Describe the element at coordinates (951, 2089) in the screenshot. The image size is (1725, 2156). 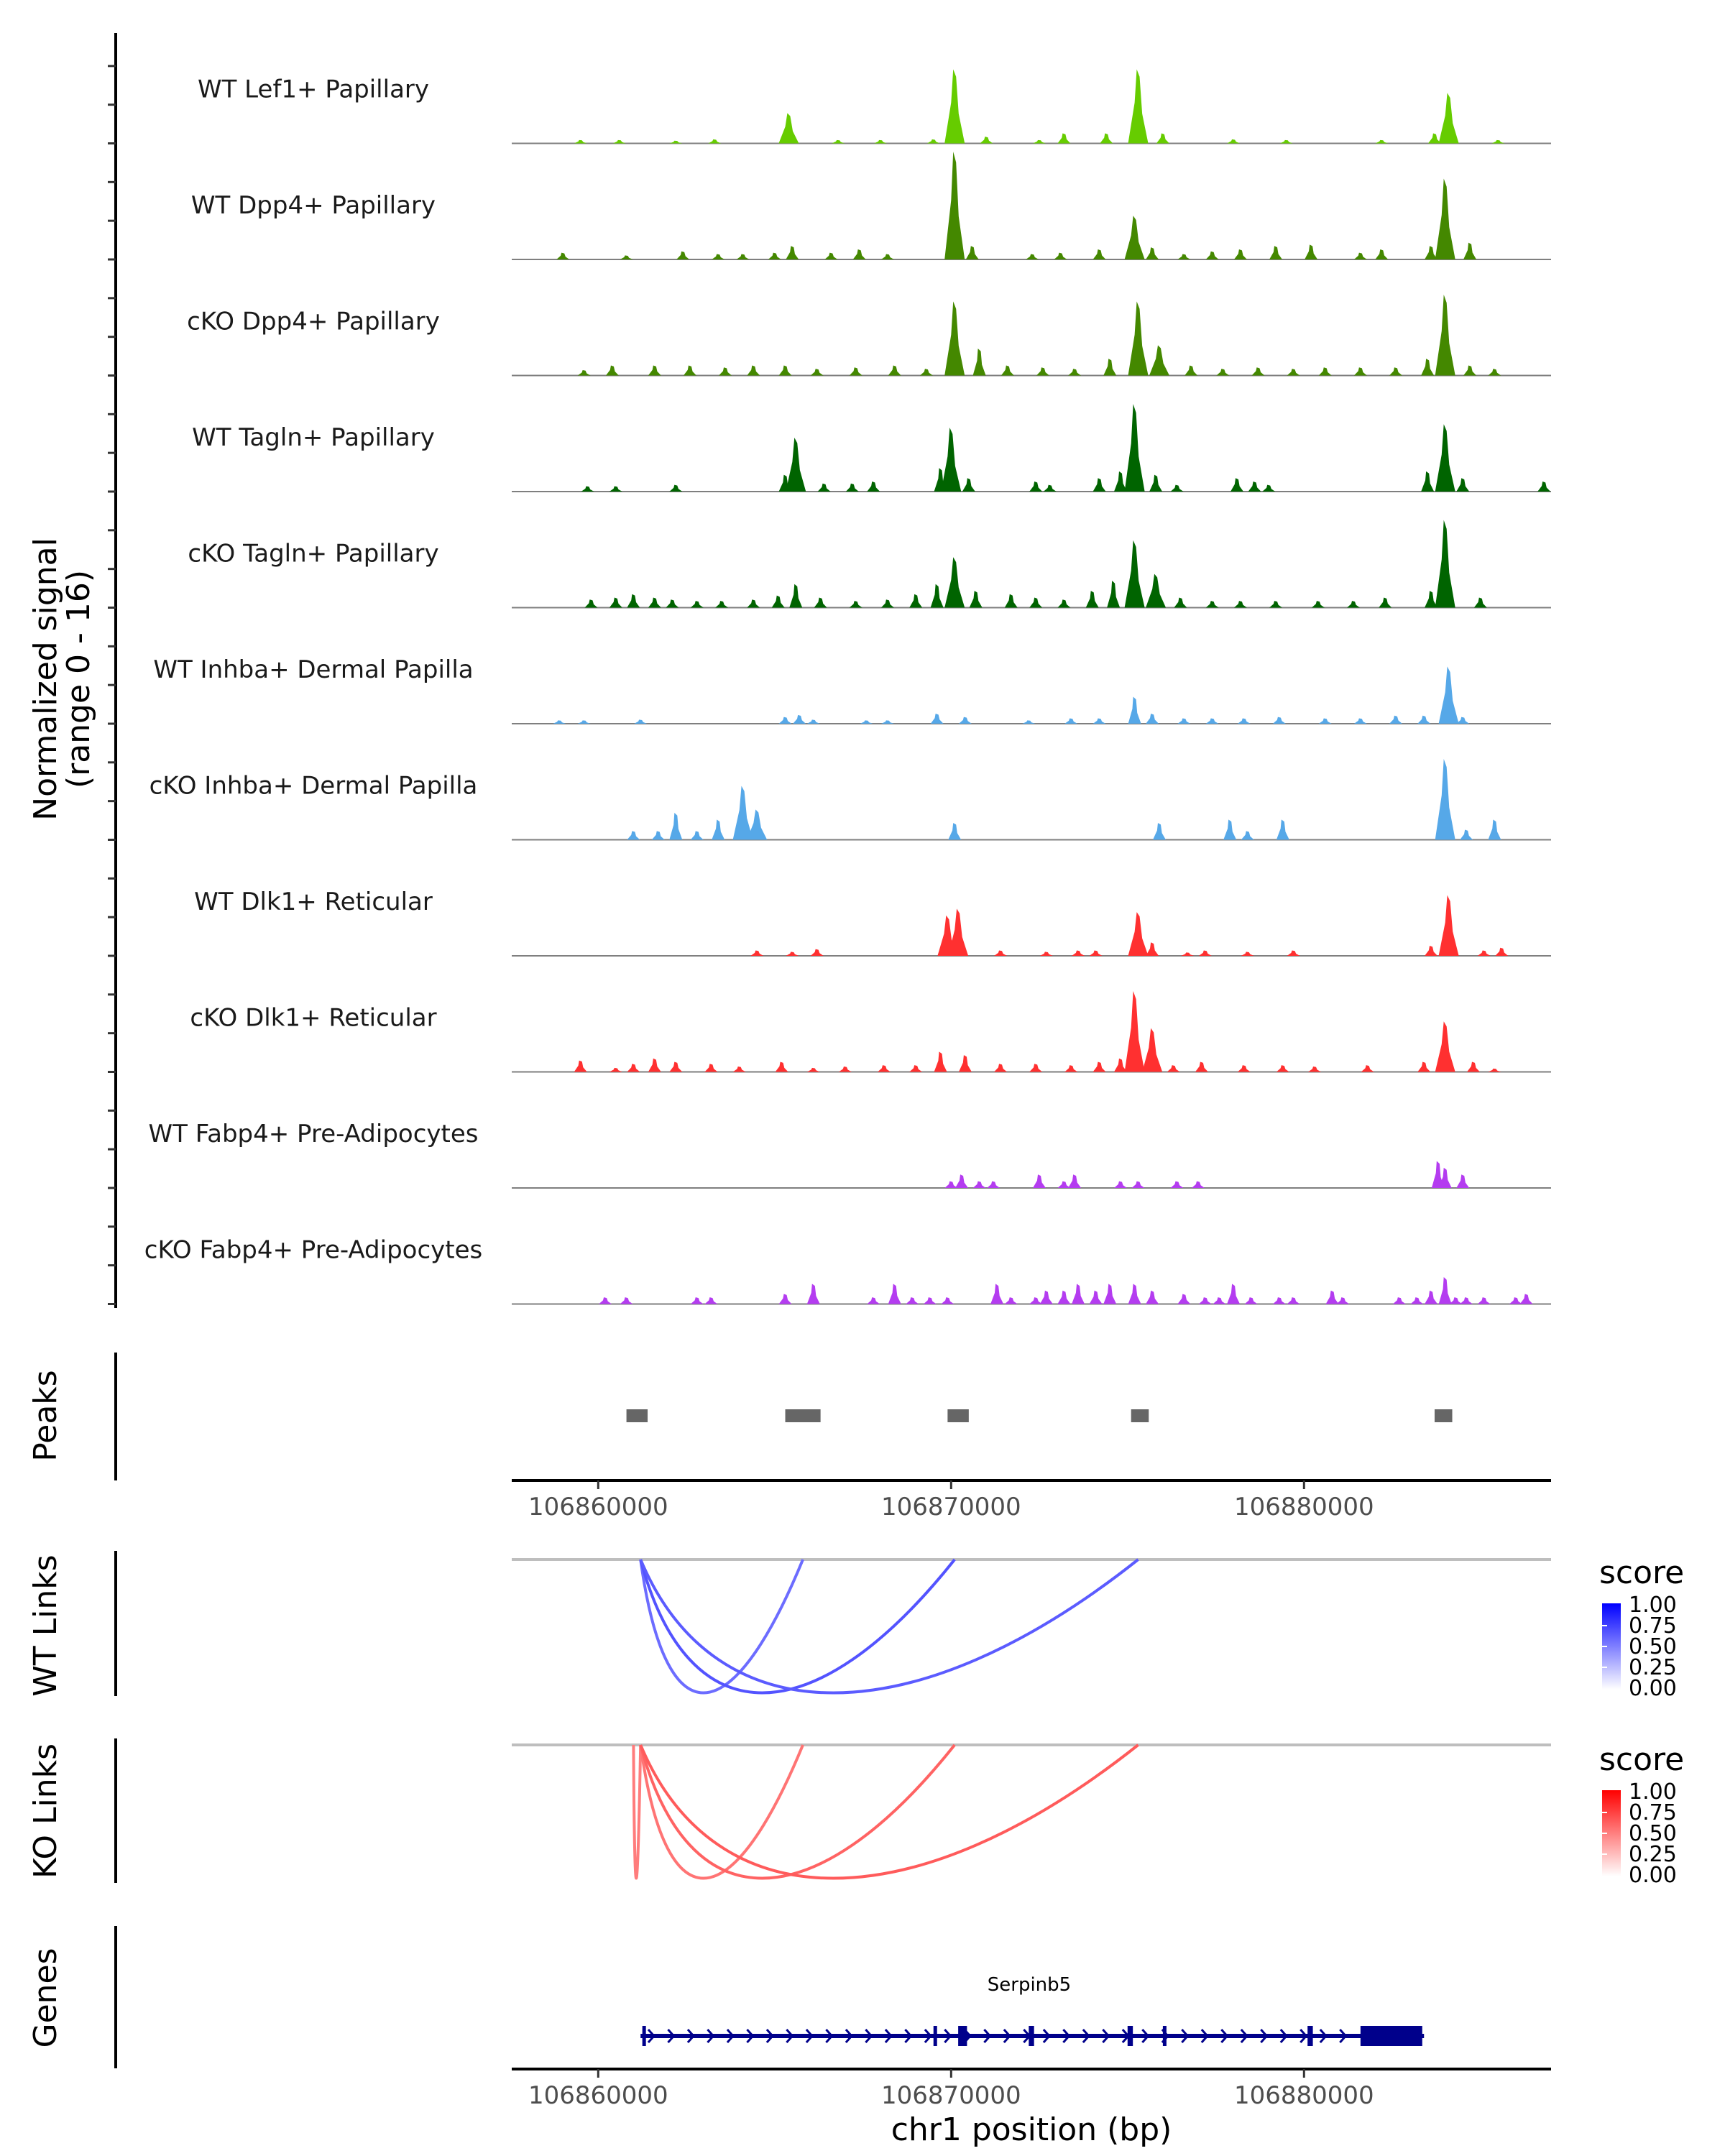
I see `x-axis-ticks-bottom: 106860000 106870000 106880000` at that location.